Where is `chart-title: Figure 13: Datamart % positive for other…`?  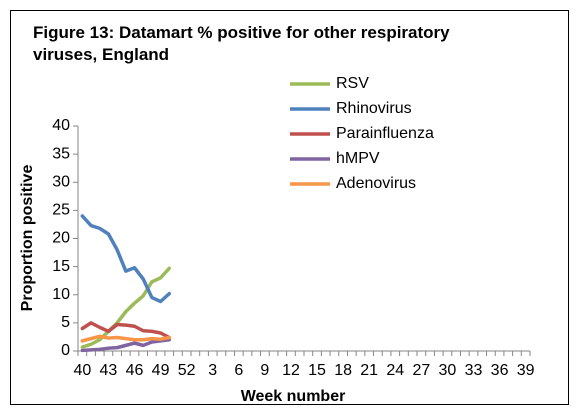 chart-title: Figure 13: Datamart % positive for other… is located at coordinates (241, 43).